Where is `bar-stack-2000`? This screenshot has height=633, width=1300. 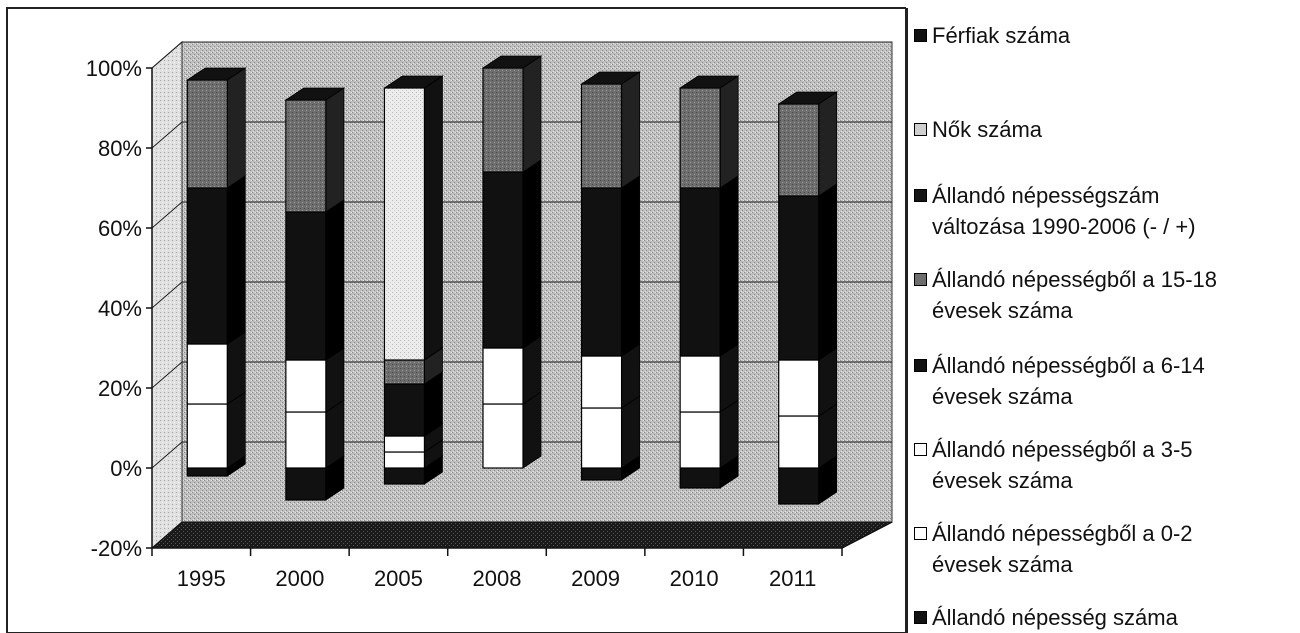 bar-stack-2000 is located at coordinates (315, 294).